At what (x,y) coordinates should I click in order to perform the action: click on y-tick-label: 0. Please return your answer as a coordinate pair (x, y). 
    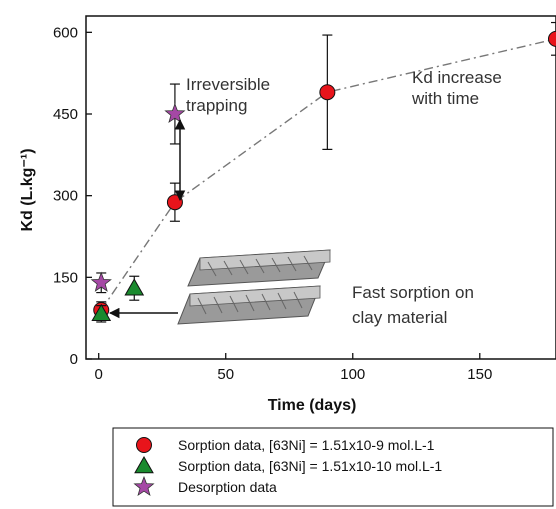
    Looking at the image, I should click on (74, 359).